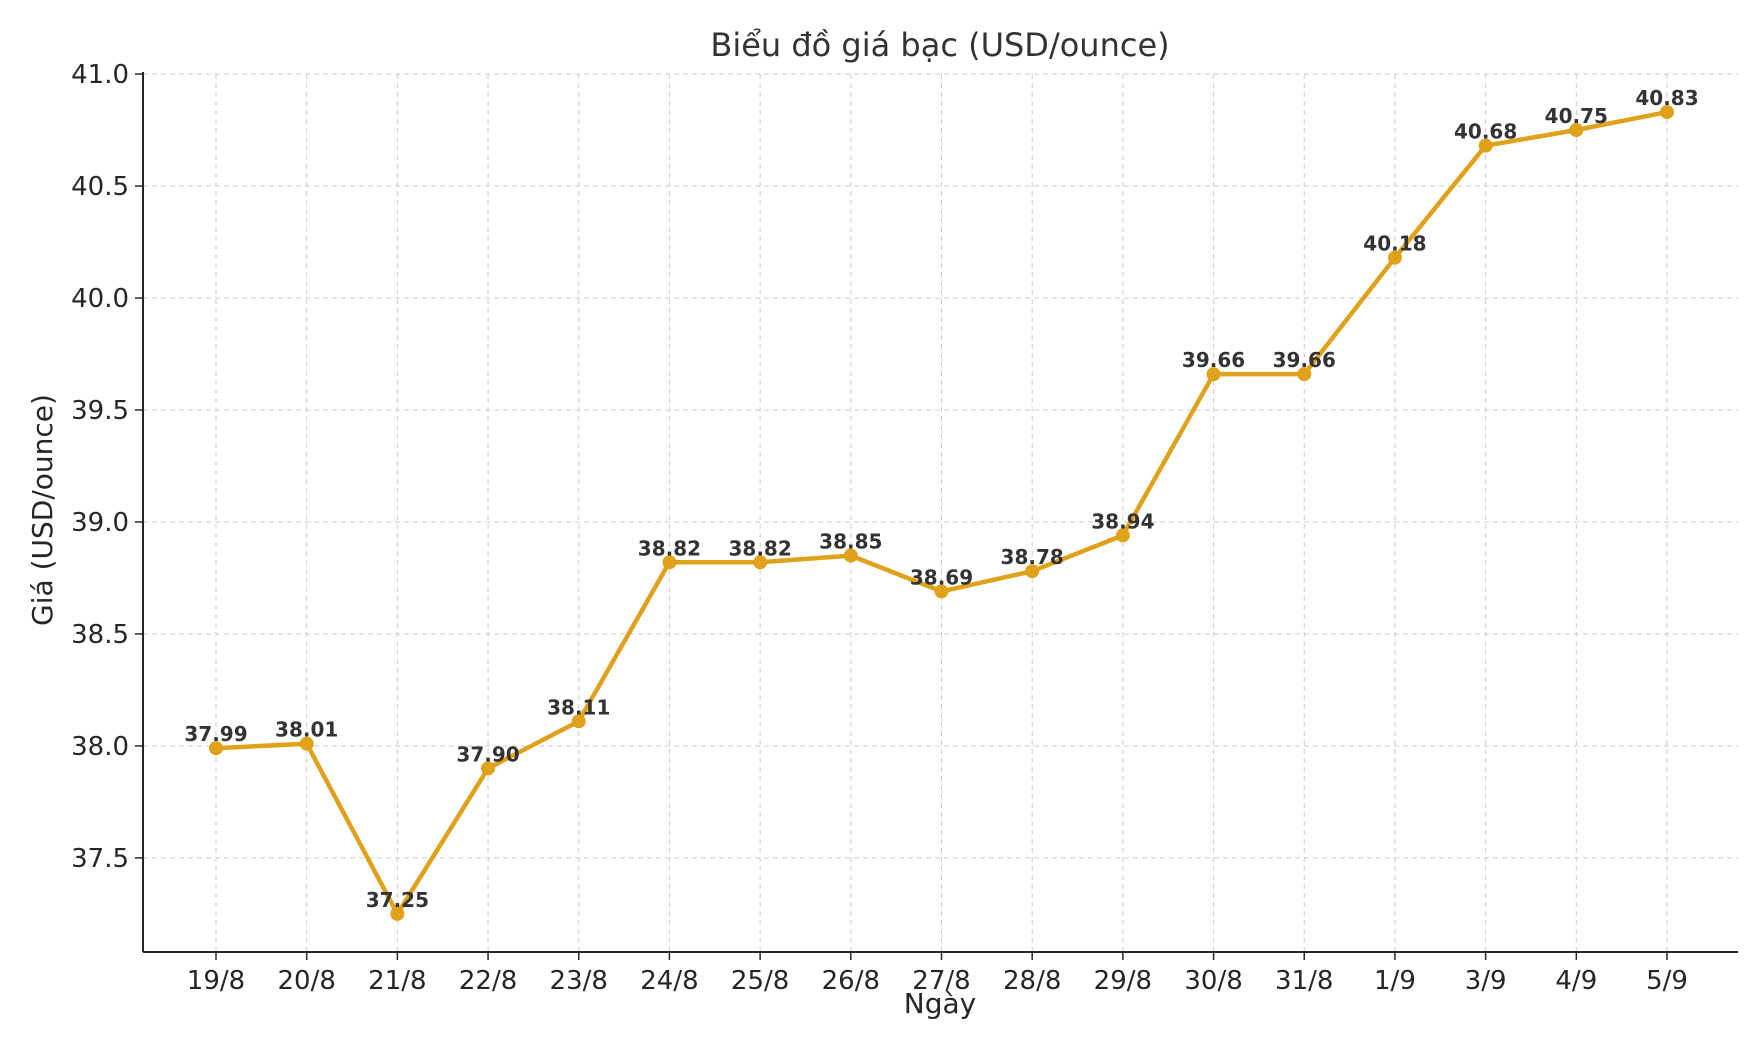  I want to click on x-tick-label: 26/8, so click(851, 981).